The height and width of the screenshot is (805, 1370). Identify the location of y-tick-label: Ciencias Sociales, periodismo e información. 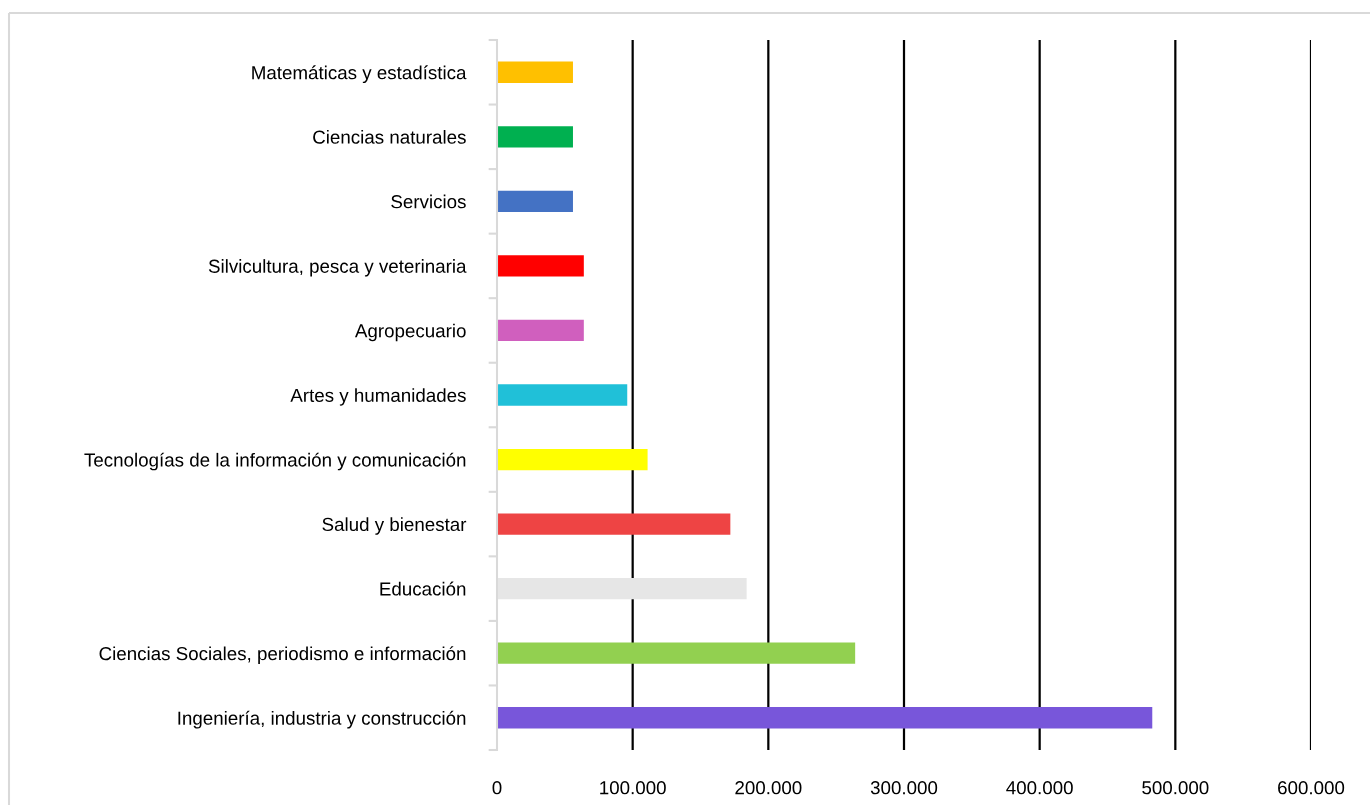
(282, 655).